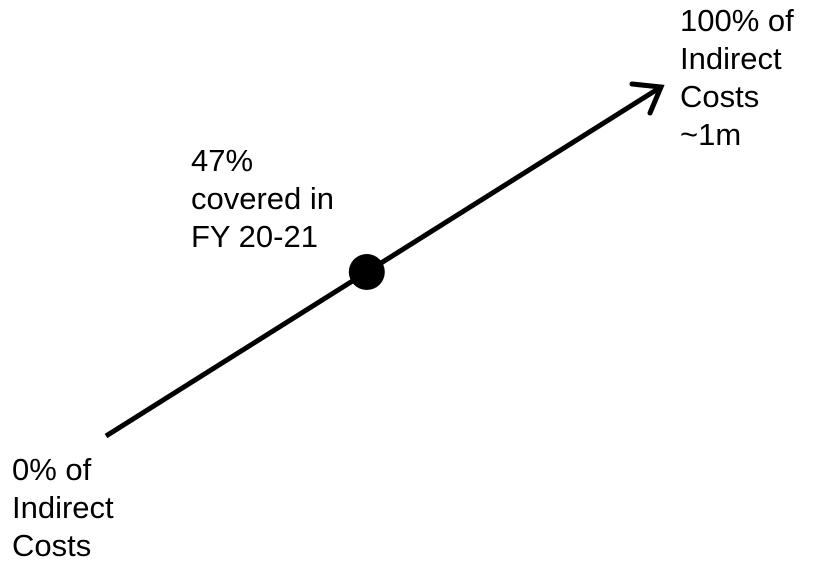  I want to click on progress-marker-dot, so click(366, 272).